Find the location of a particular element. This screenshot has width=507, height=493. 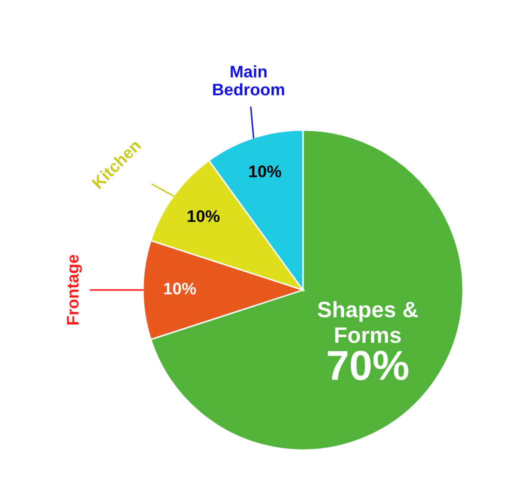

slice-label: Shapes & Forms is located at coordinates (368, 322).